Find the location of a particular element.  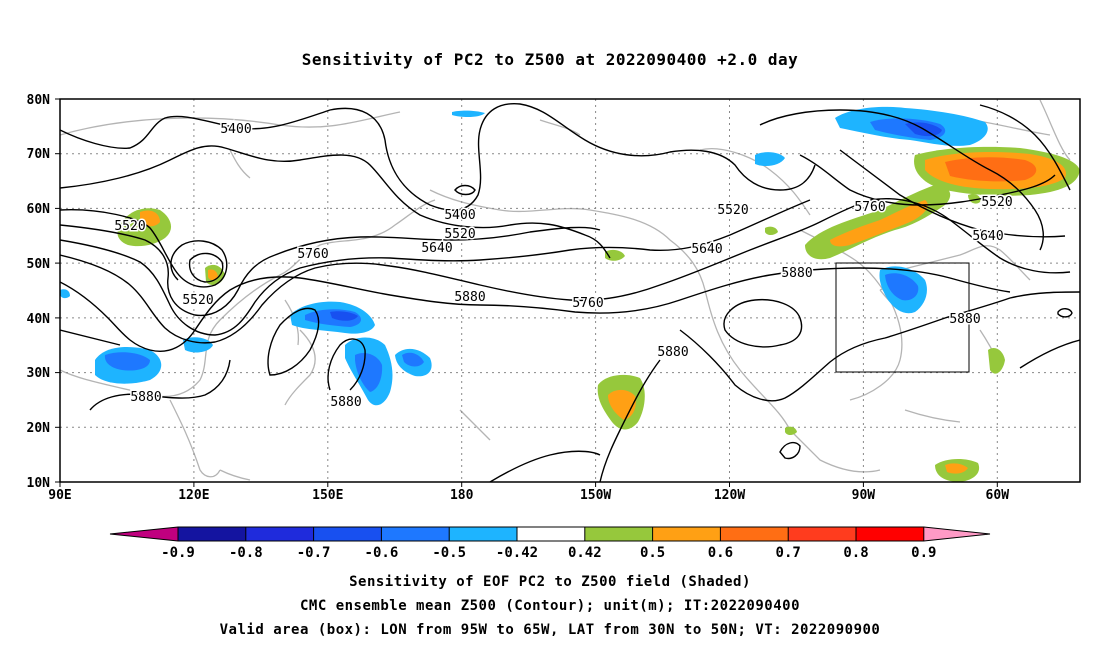

latitude-labels: 80N 70N 60N 50N 40N 30N 20N 10N is located at coordinates (39, 292).